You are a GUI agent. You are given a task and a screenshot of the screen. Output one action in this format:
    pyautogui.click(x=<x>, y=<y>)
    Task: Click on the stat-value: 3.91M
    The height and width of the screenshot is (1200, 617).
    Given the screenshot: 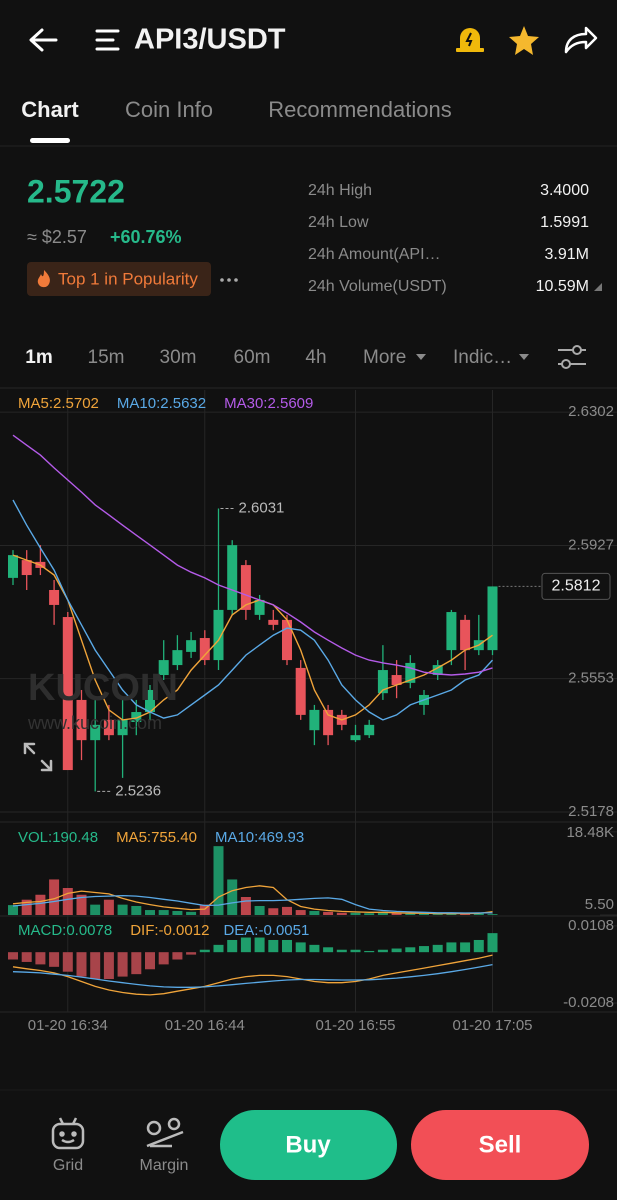 What is the action you would take?
    pyautogui.click(x=567, y=254)
    